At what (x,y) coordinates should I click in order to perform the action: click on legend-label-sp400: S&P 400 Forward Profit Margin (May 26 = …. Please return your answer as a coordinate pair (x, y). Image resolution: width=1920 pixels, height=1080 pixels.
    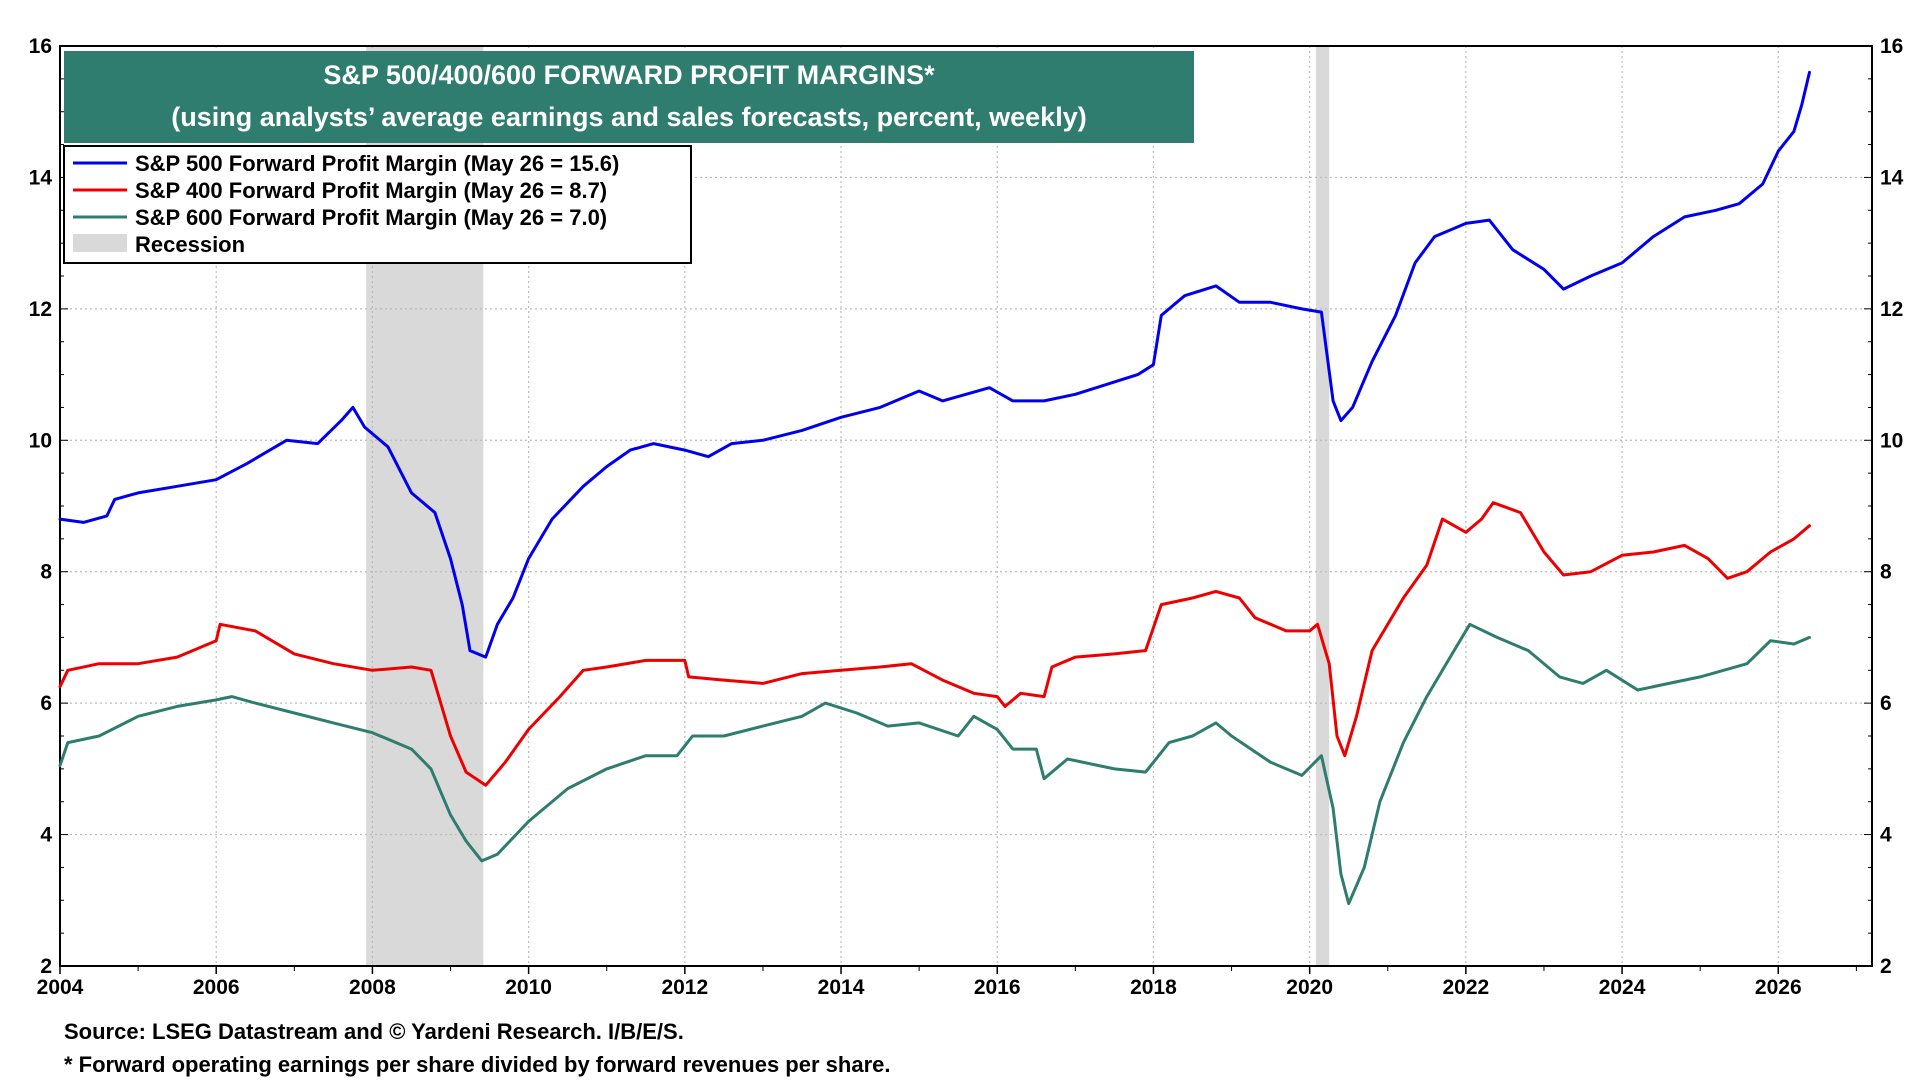
    Looking at the image, I should click on (371, 190).